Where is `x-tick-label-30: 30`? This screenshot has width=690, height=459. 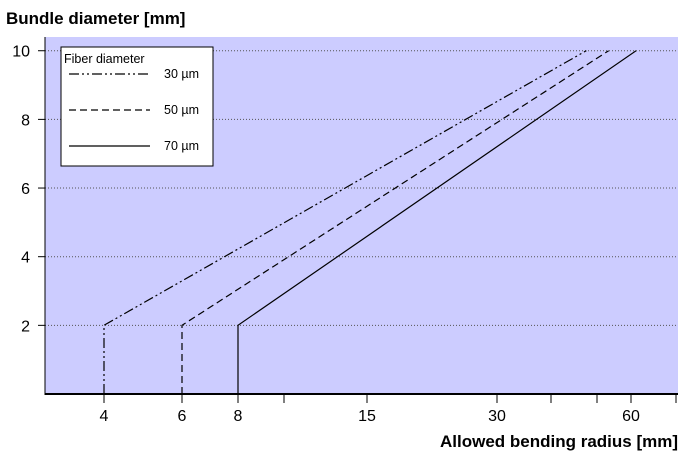 x-tick-label-30: 30 is located at coordinates (497, 416).